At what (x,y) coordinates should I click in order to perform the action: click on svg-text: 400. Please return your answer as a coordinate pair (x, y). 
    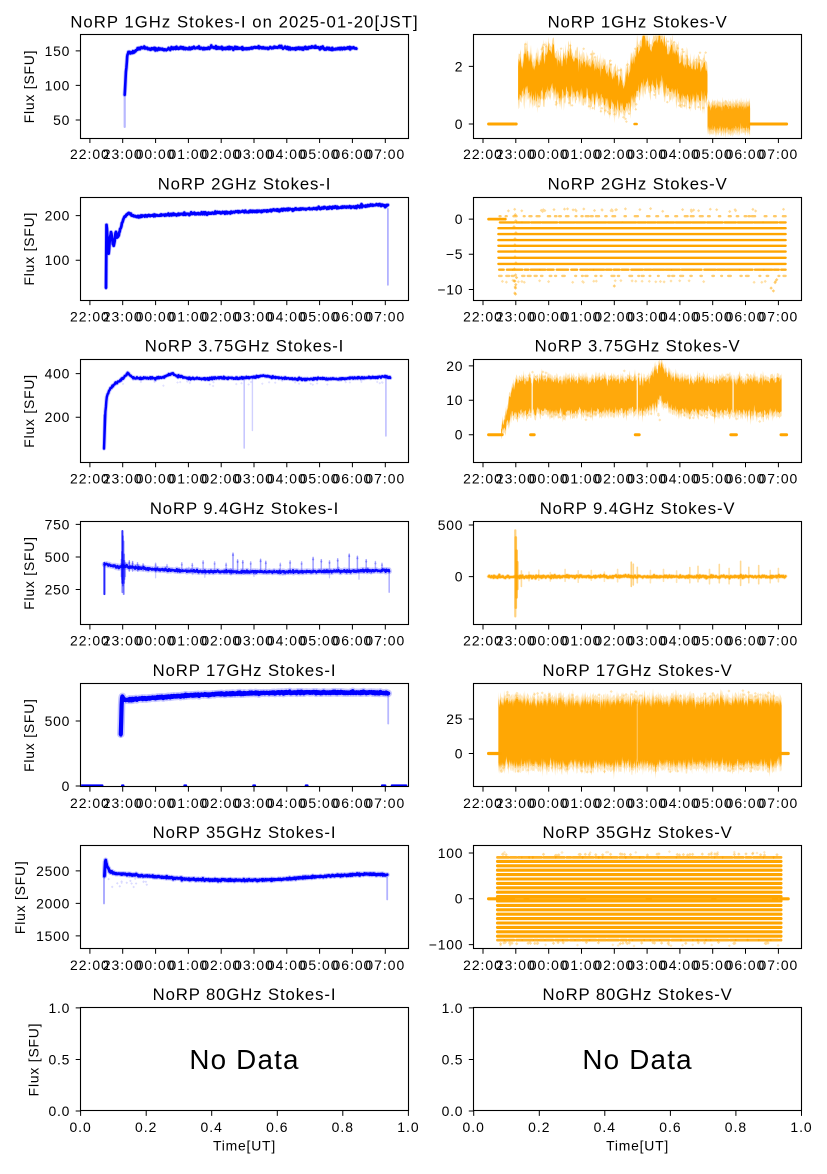
    Looking at the image, I should click on (58, 374).